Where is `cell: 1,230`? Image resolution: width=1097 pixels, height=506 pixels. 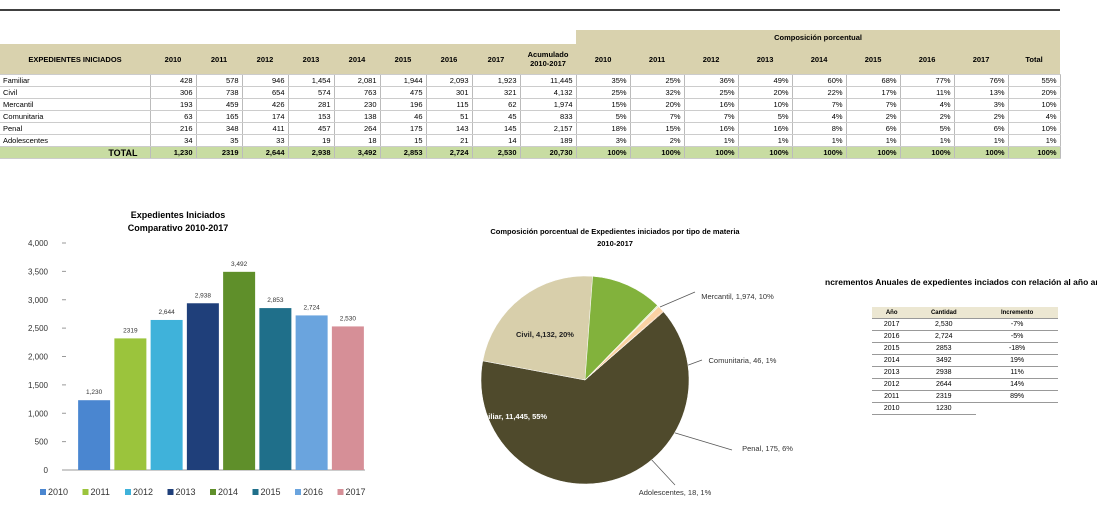 cell: 1,230 is located at coordinates (173, 152).